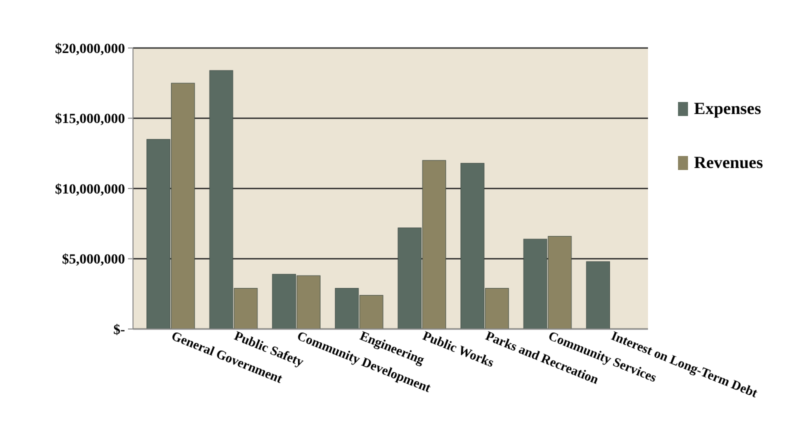 The image size is (800, 441). I want to click on y-tick-label: $10,000,000, so click(90, 190).